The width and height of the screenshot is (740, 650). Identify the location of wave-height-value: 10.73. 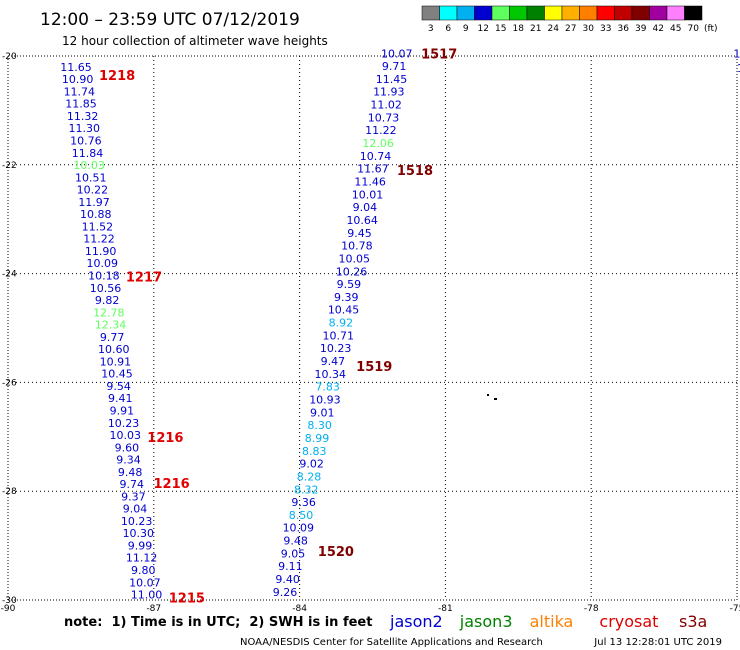
(384, 117).